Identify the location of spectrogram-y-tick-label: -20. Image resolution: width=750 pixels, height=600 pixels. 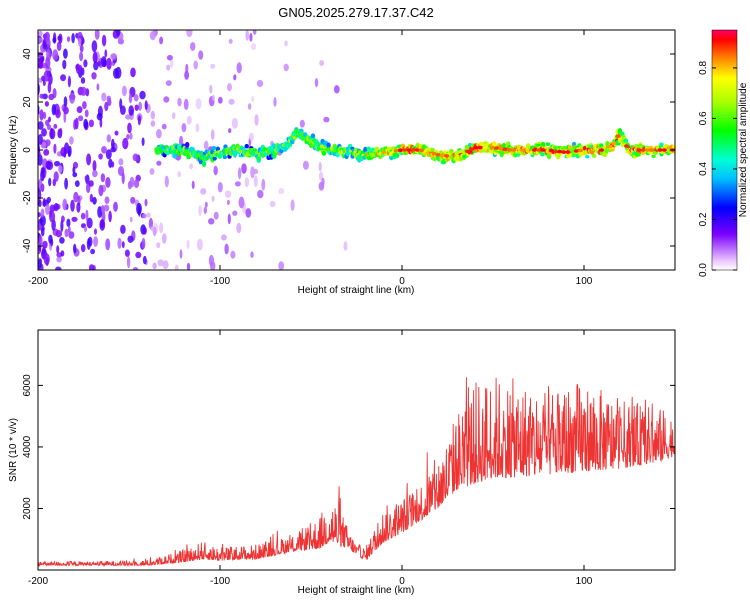
(27, 197).